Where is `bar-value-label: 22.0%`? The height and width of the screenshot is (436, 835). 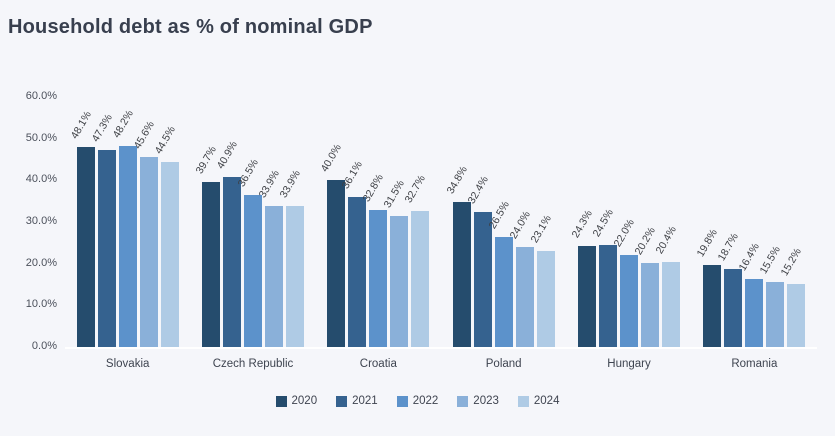 bar-value-label: 22.0% is located at coordinates (624, 233).